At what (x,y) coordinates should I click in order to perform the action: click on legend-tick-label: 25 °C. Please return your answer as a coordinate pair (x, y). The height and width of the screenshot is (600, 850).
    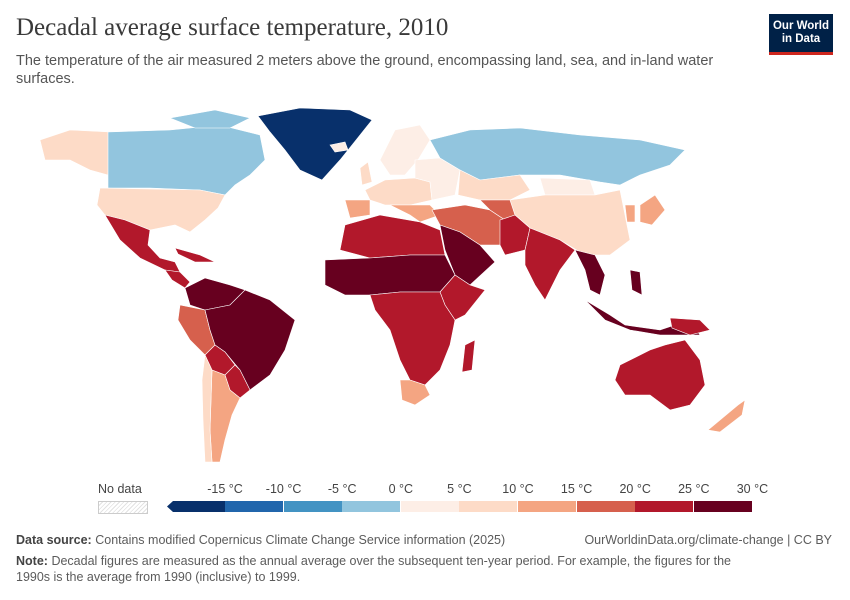
    Looking at the image, I should click on (694, 489).